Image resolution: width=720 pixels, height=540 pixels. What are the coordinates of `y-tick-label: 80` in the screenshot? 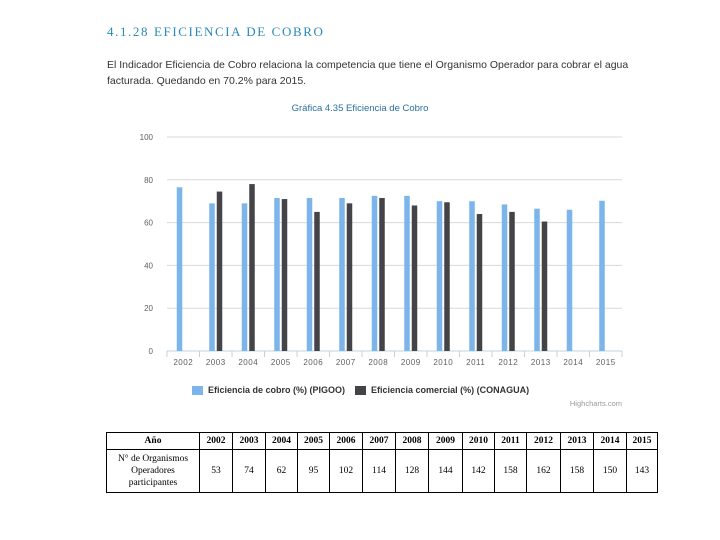 It's located at (148, 180).